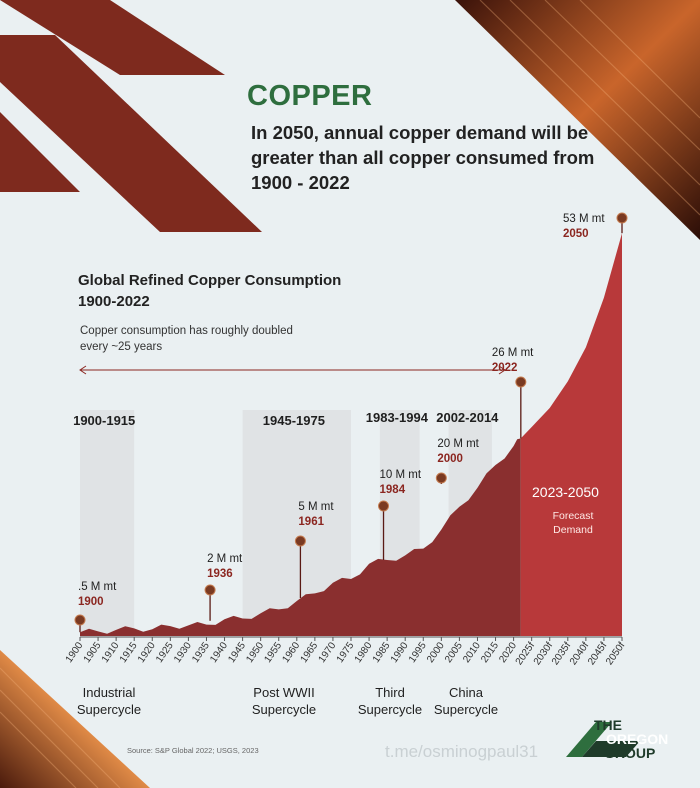 This screenshot has height=788, width=700. What do you see at coordinates (225, 559) in the screenshot?
I see `callout-value: 2 M mt` at bounding box center [225, 559].